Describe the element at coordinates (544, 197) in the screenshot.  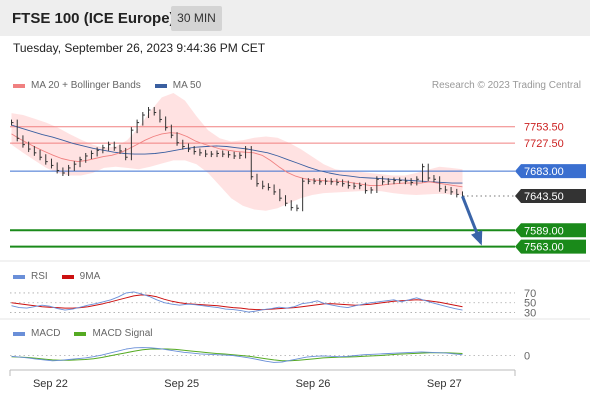
I see `last-price-label: 7643.50` at that location.